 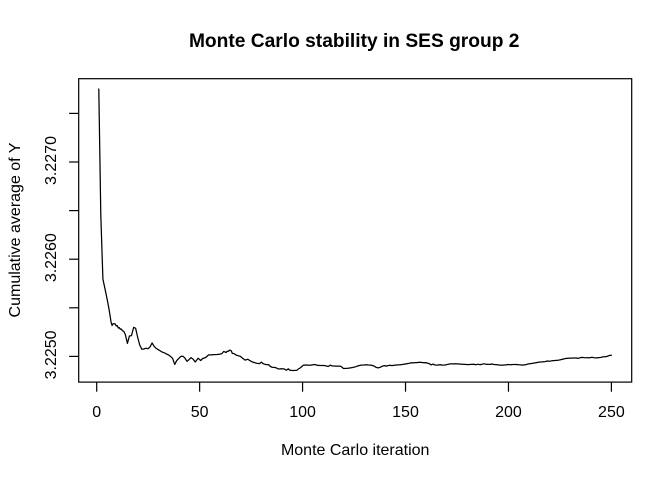 I want to click on svg-text: 3.2250, so click(x=51, y=354).